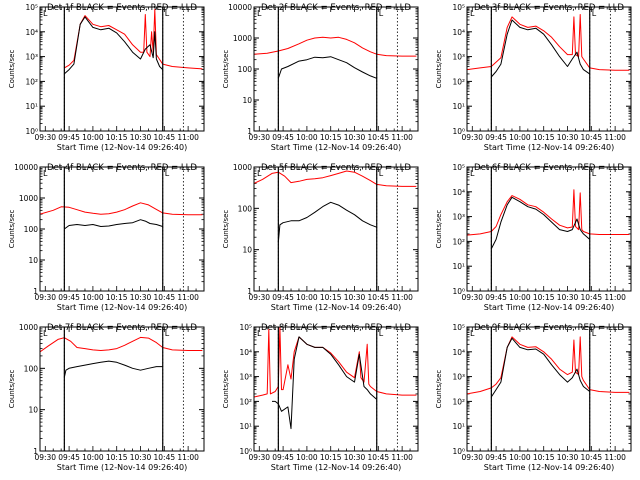 This screenshot has width=640, height=480. Describe the element at coordinates (549, 328) in the screenshot. I see `chart-title: Det 9f BLACK = Events, RED = LLD` at that location.